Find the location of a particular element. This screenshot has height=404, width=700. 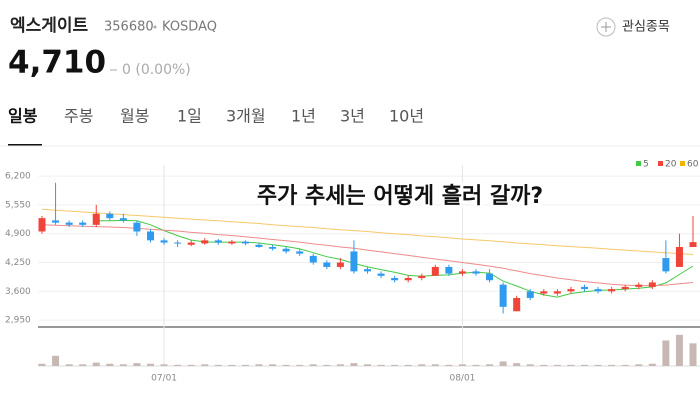

watch-plus is located at coordinates (606, 27).